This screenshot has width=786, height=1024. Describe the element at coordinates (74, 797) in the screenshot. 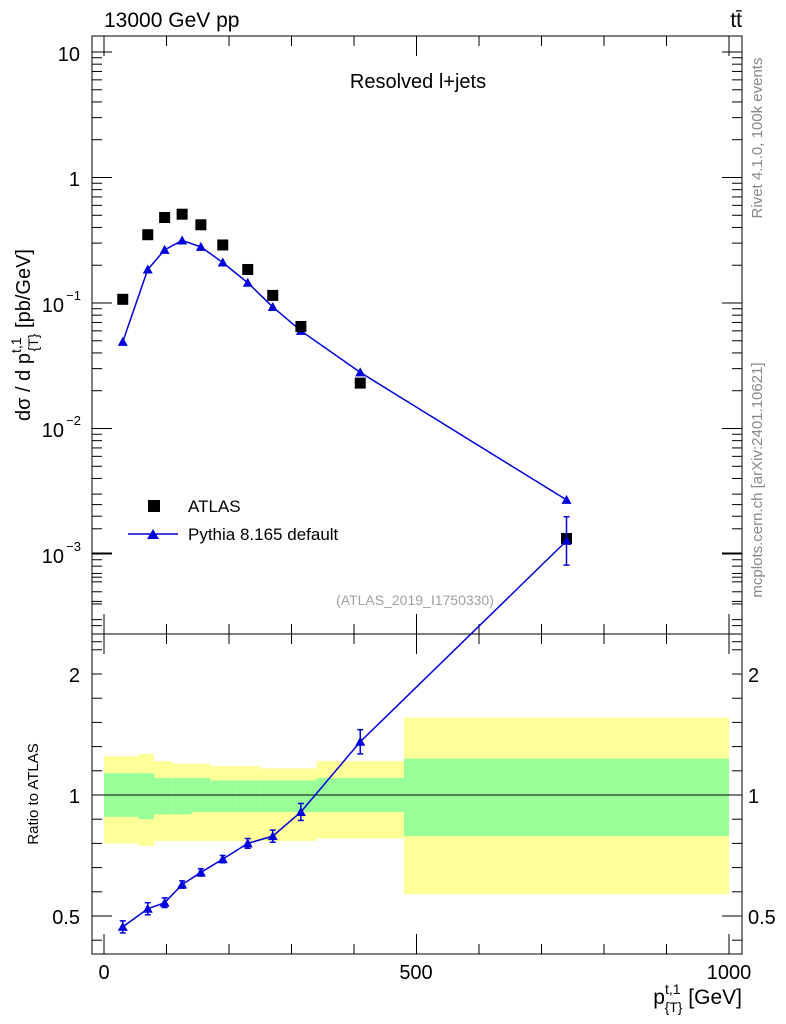

I see `ratio-ytick-1: 1` at that location.